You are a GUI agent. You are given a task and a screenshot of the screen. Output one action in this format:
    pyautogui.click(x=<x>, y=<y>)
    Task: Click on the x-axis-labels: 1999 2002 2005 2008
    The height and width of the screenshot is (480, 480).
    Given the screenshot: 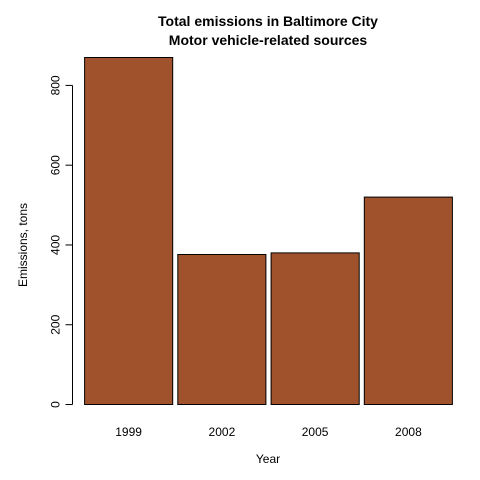 What is the action you would take?
    pyautogui.click(x=268, y=432)
    